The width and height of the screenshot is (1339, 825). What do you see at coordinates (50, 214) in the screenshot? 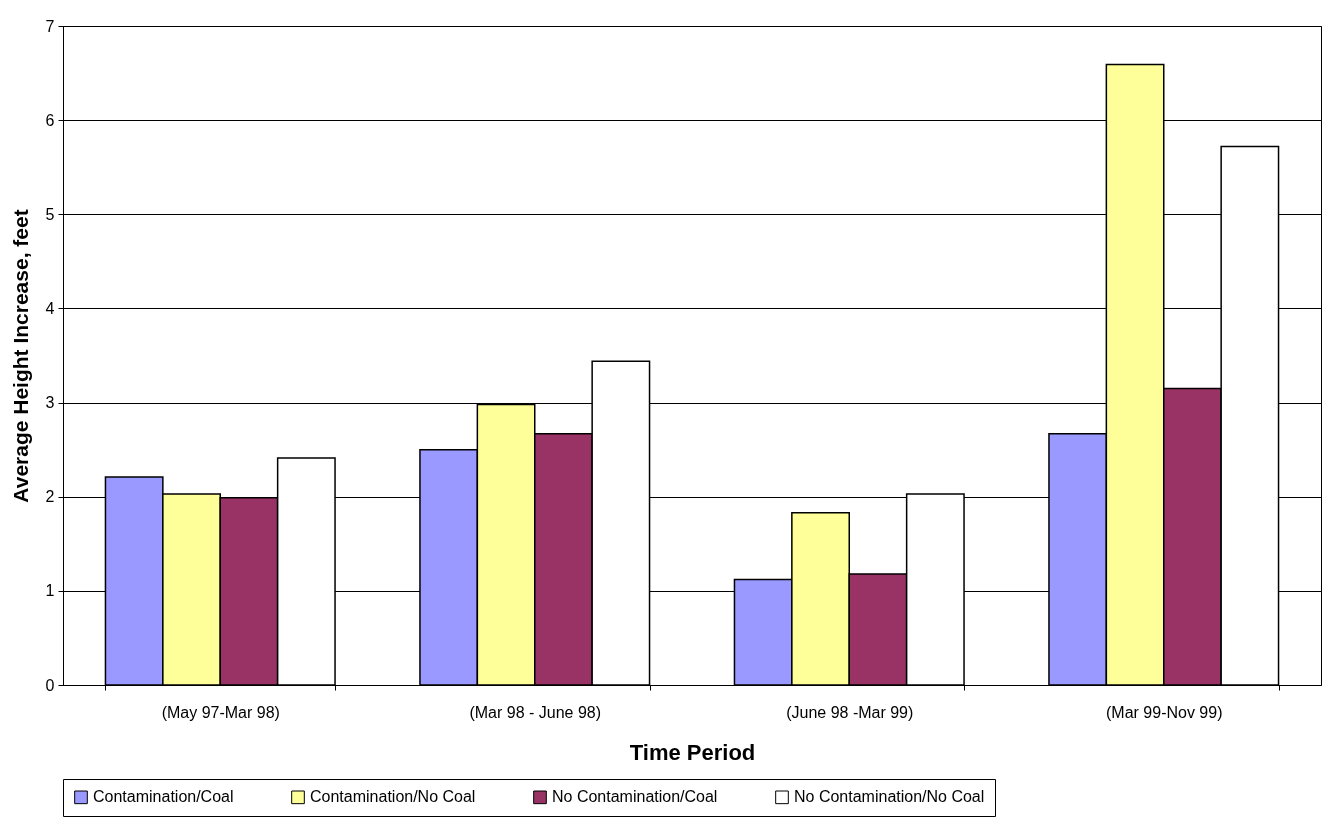
I see `y-tick-label: 5` at bounding box center [50, 214].